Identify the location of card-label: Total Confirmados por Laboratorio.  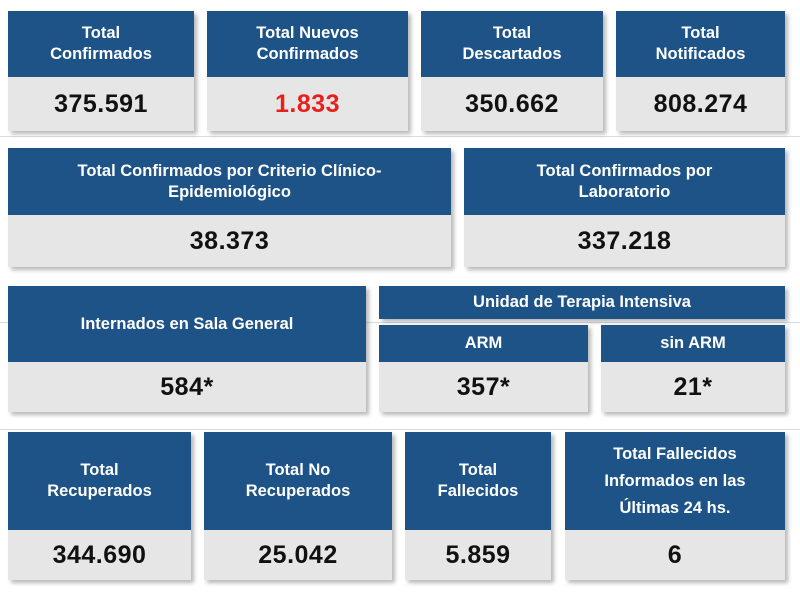
(624, 181).